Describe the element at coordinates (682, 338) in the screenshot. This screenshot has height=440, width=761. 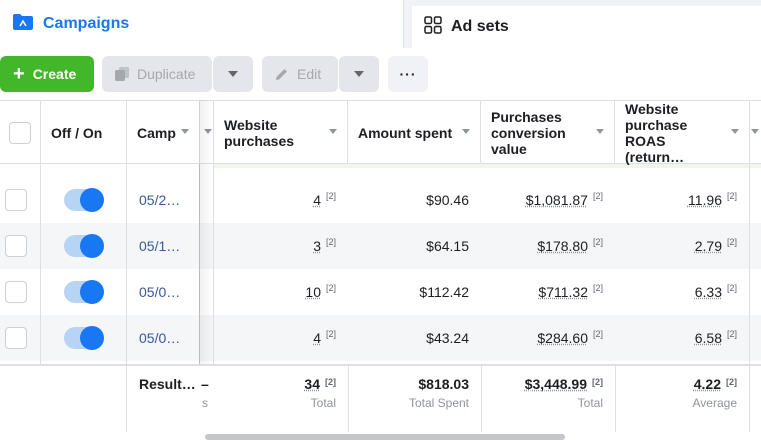
I see `roas-cell: 6.58 [2]` at that location.